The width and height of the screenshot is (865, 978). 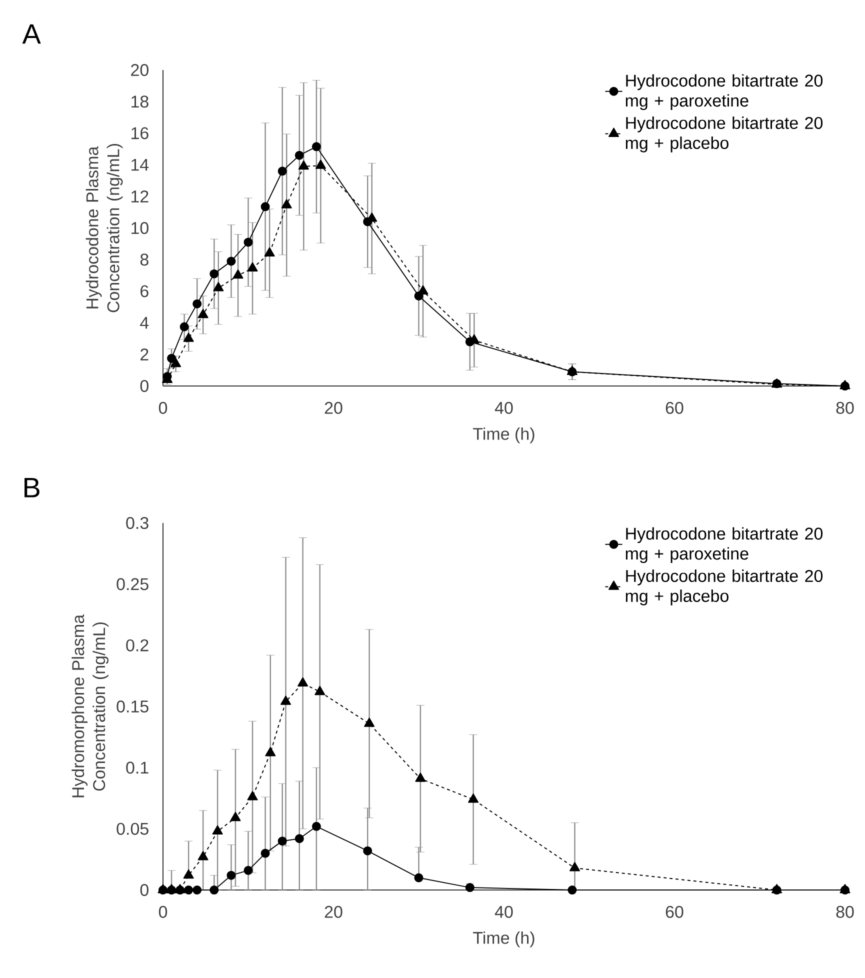 I want to click on y-axis-title: Hydrocodone Plasma Concentration (ng/mL), so click(x=104, y=228).